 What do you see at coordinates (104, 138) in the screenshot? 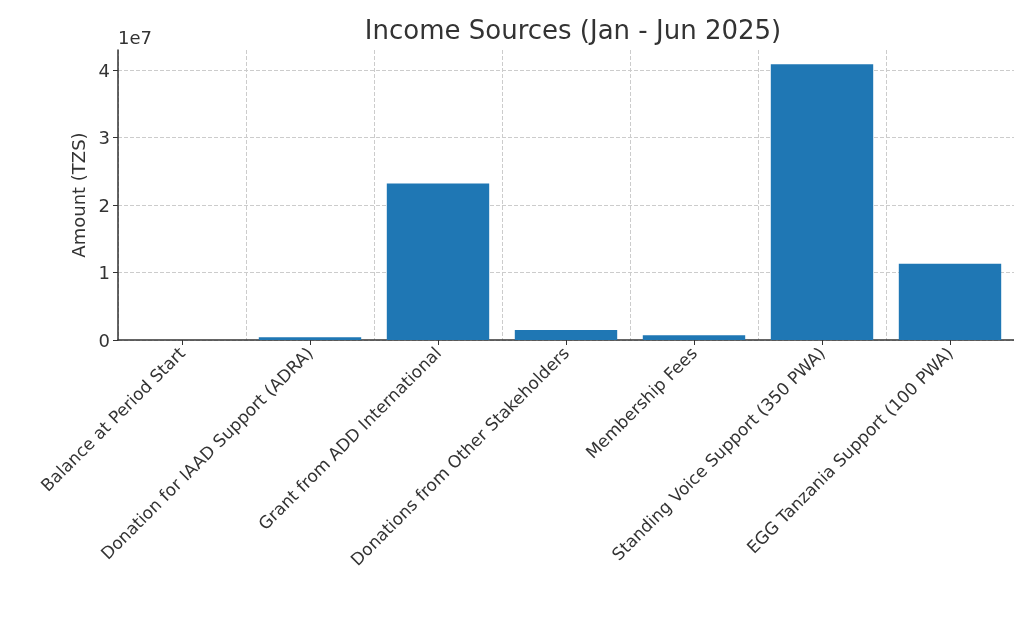
I see `y-tick-label: 3` at bounding box center [104, 138].